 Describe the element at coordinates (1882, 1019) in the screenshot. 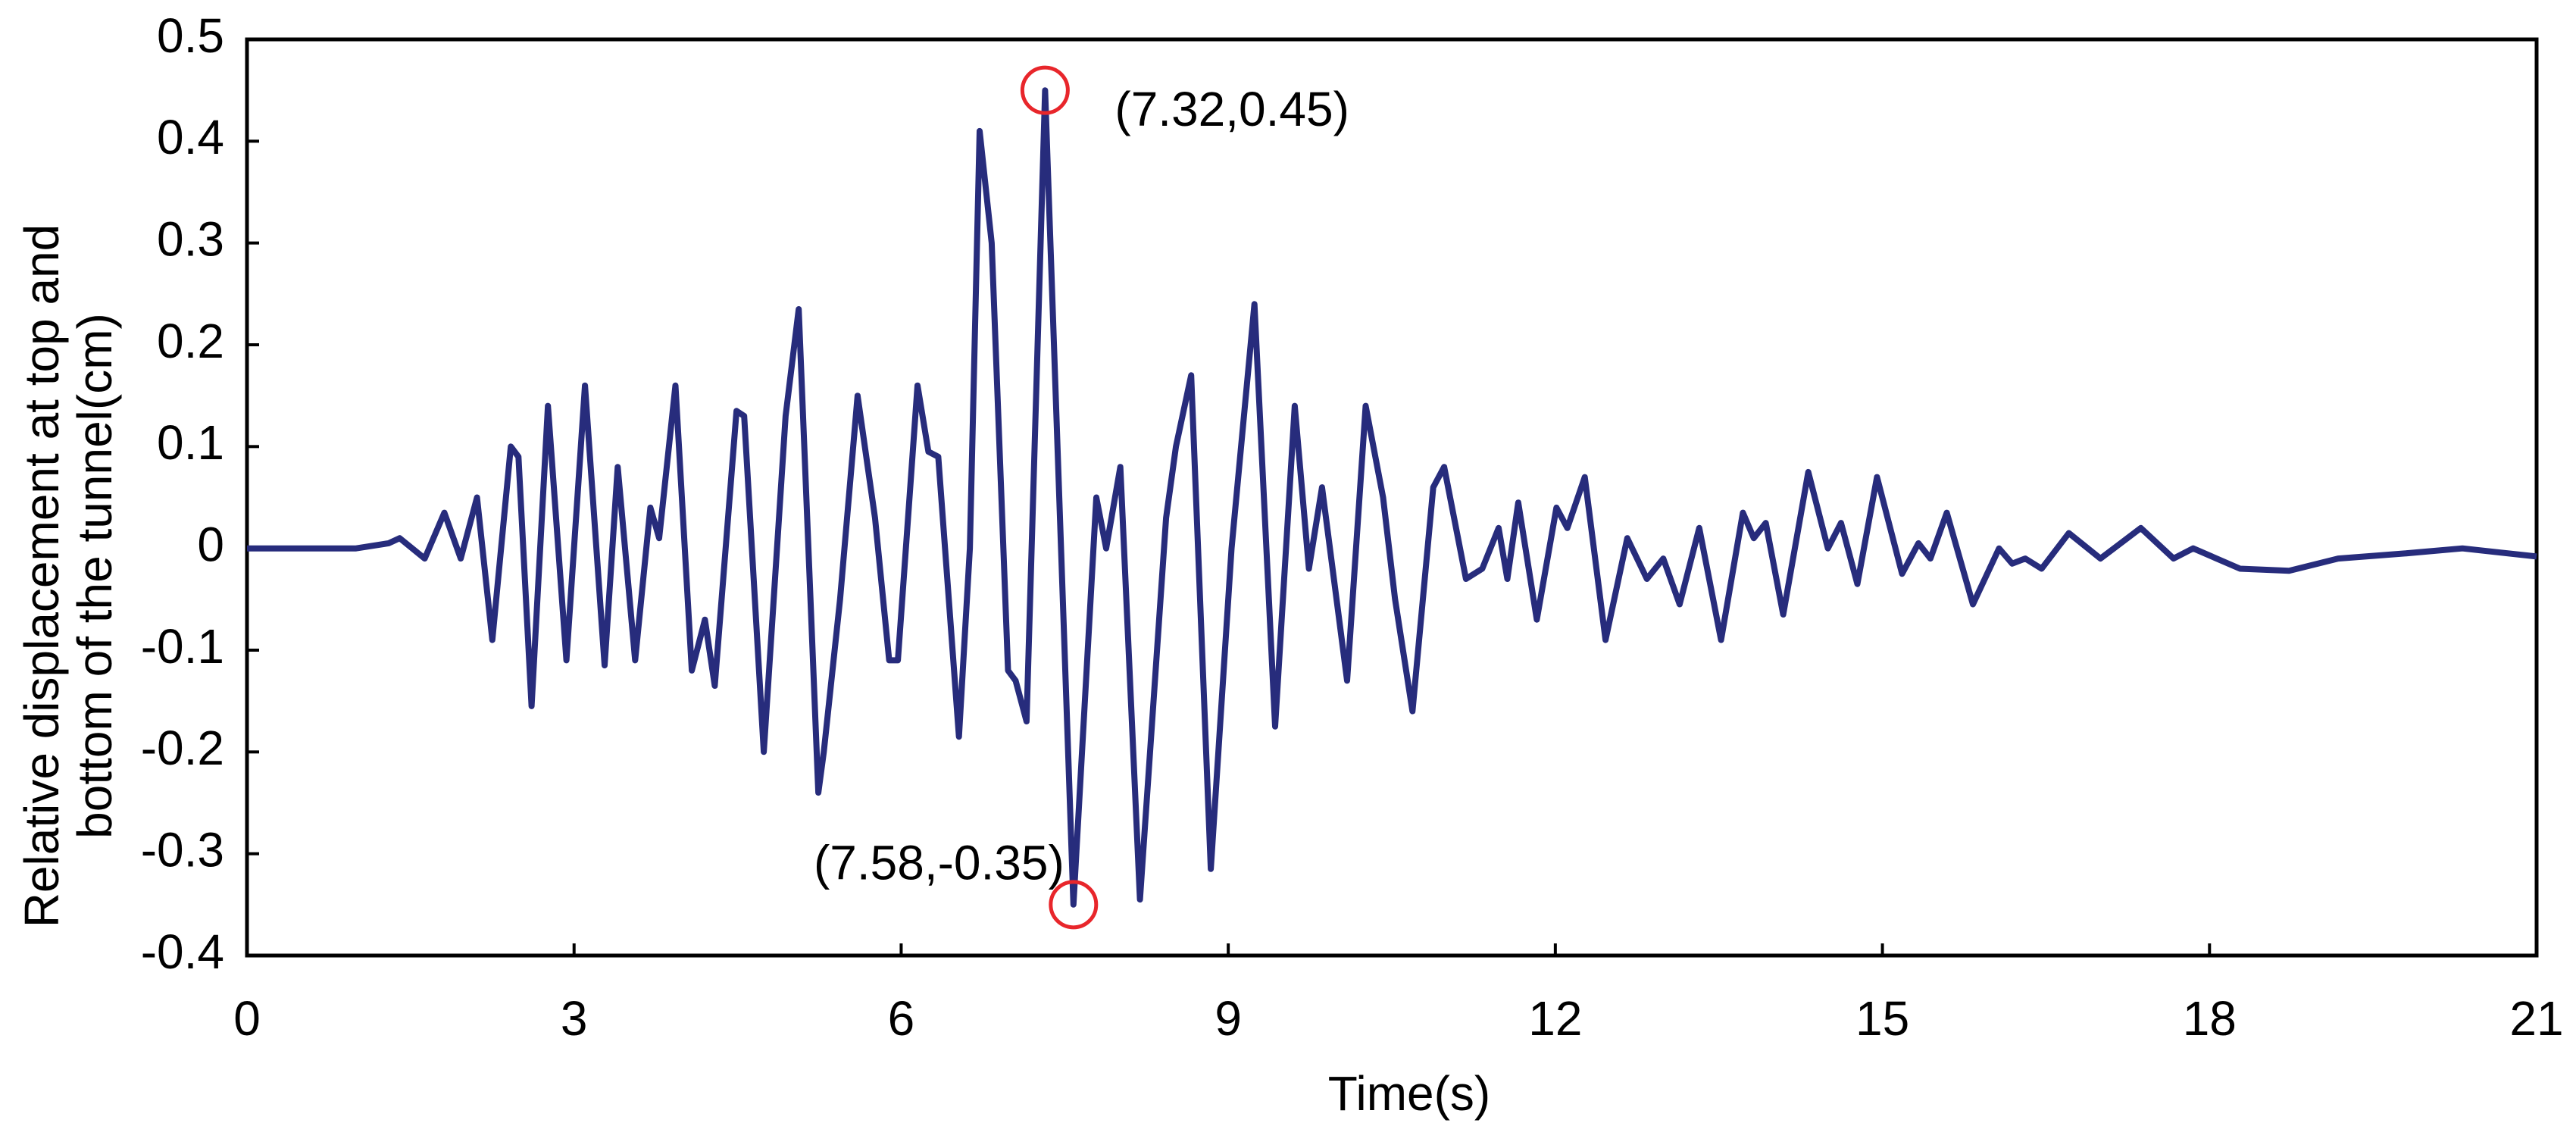

I see `x-tick-label: 15` at that location.